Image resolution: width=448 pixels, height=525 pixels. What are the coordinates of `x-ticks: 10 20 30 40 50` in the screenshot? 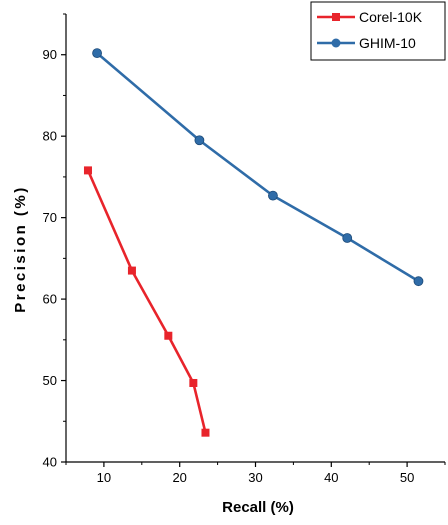 It's located at (255, 473).